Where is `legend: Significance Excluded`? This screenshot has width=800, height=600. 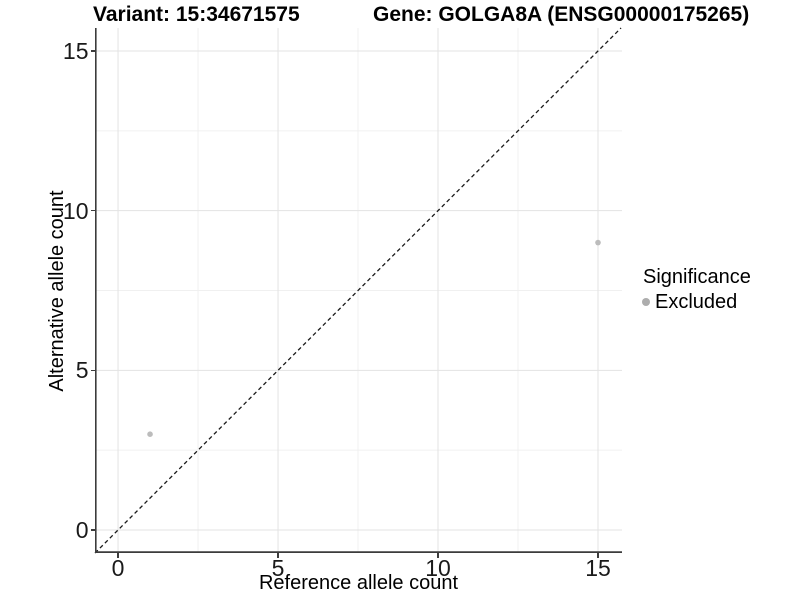 legend: Significance Excluded is located at coordinates (693, 289).